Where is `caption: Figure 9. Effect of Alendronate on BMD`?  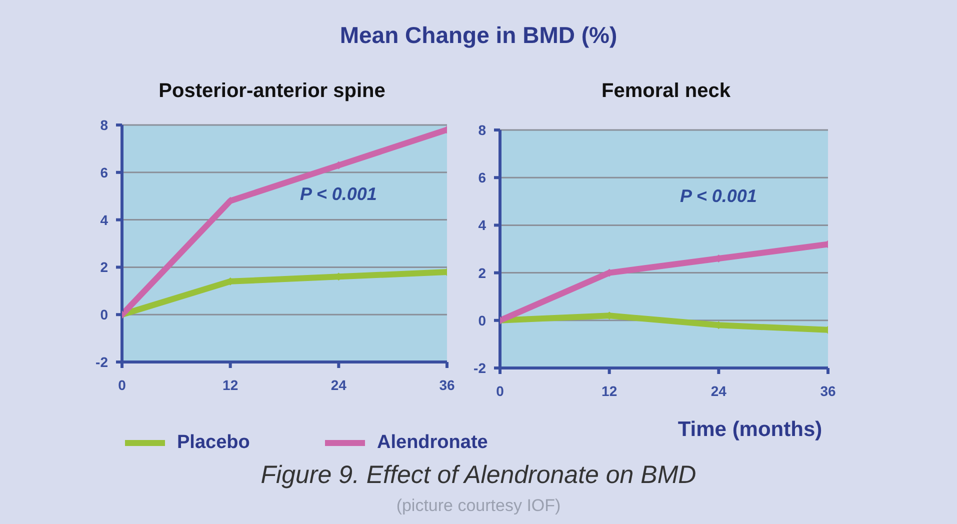
caption: Figure 9. Effect of Alendronate on BMD is located at coordinates (479, 475).